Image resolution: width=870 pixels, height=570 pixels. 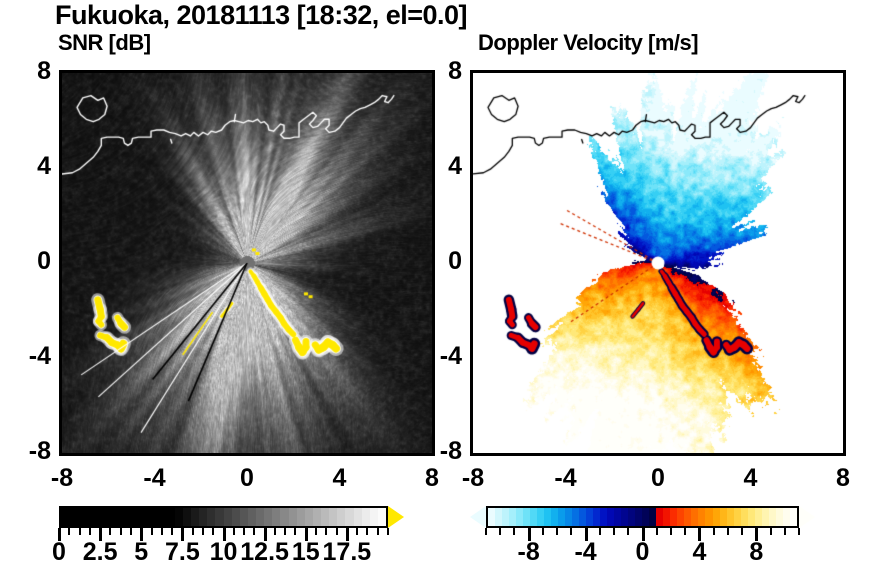 I want to click on panel-title-snr: SNR [dB], so click(x=104, y=42).